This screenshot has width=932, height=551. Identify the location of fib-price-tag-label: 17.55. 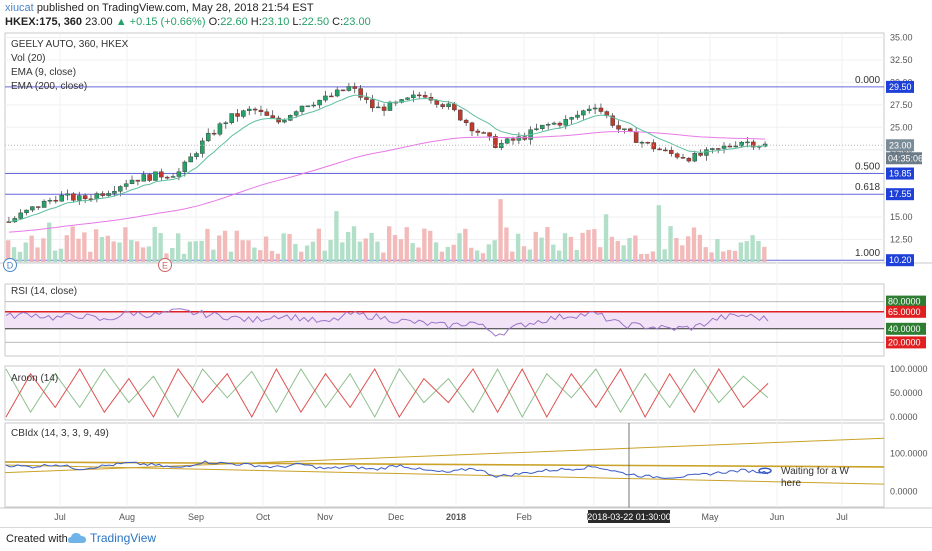
(900, 194).